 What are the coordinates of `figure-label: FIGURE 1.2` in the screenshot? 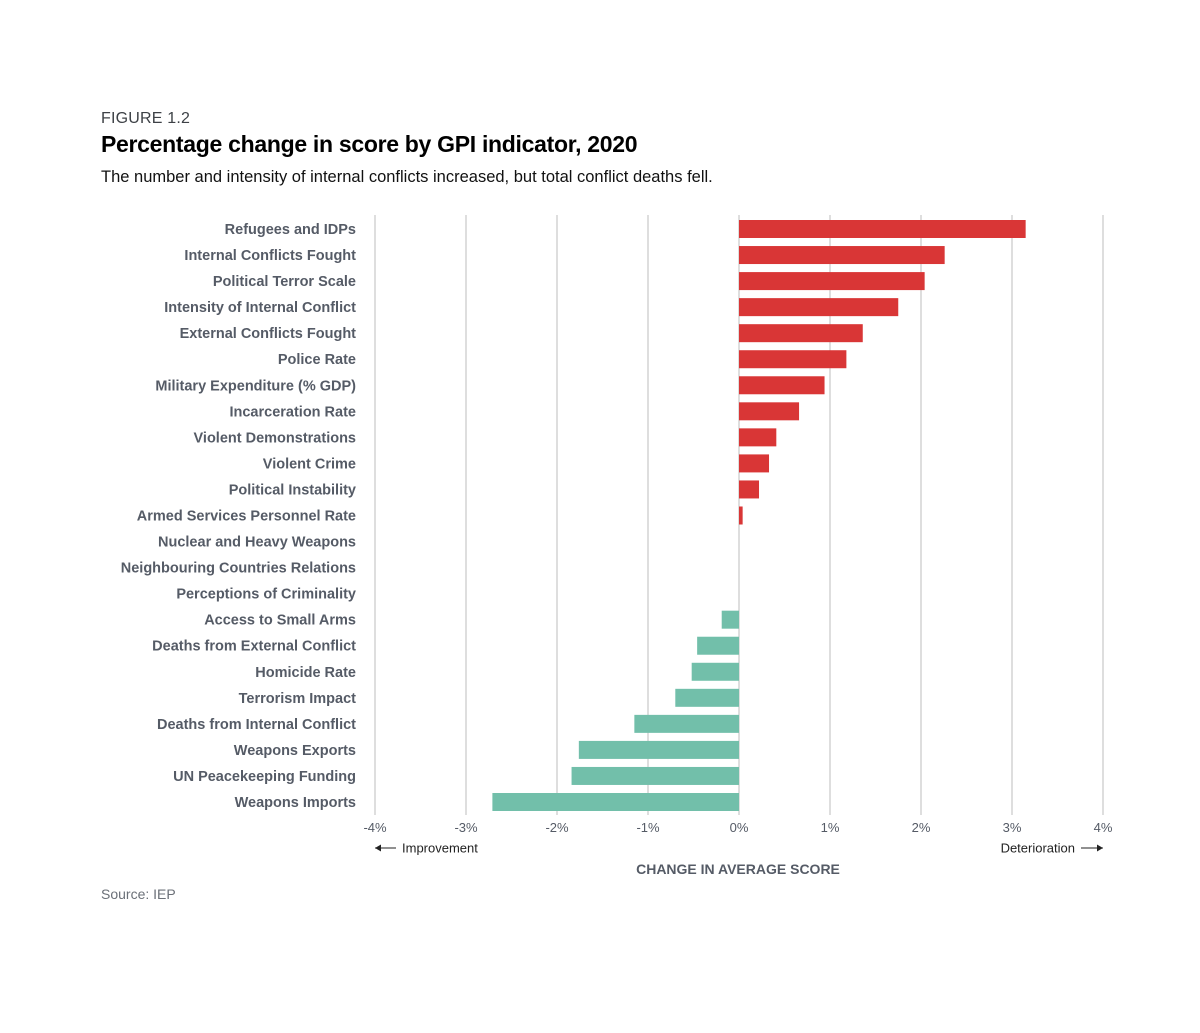 It's located at (146, 118).